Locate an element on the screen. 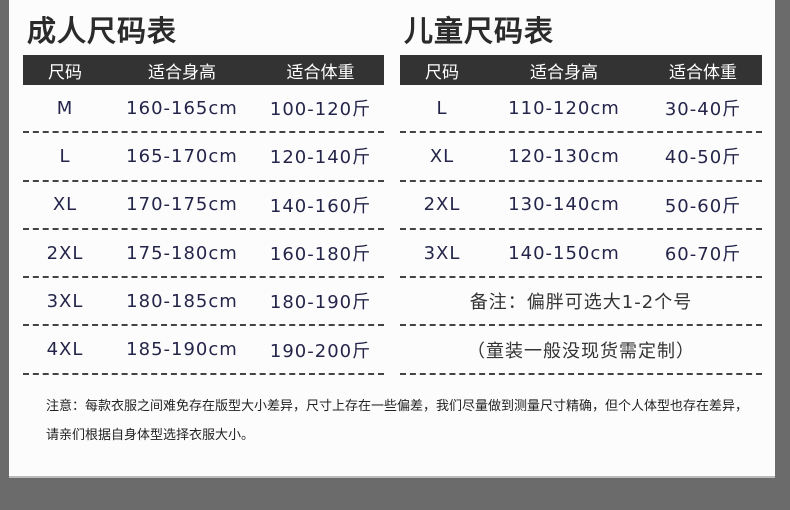  table-row: 4XL 185-190cm 190-200斤 is located at coordinates (203, 350).